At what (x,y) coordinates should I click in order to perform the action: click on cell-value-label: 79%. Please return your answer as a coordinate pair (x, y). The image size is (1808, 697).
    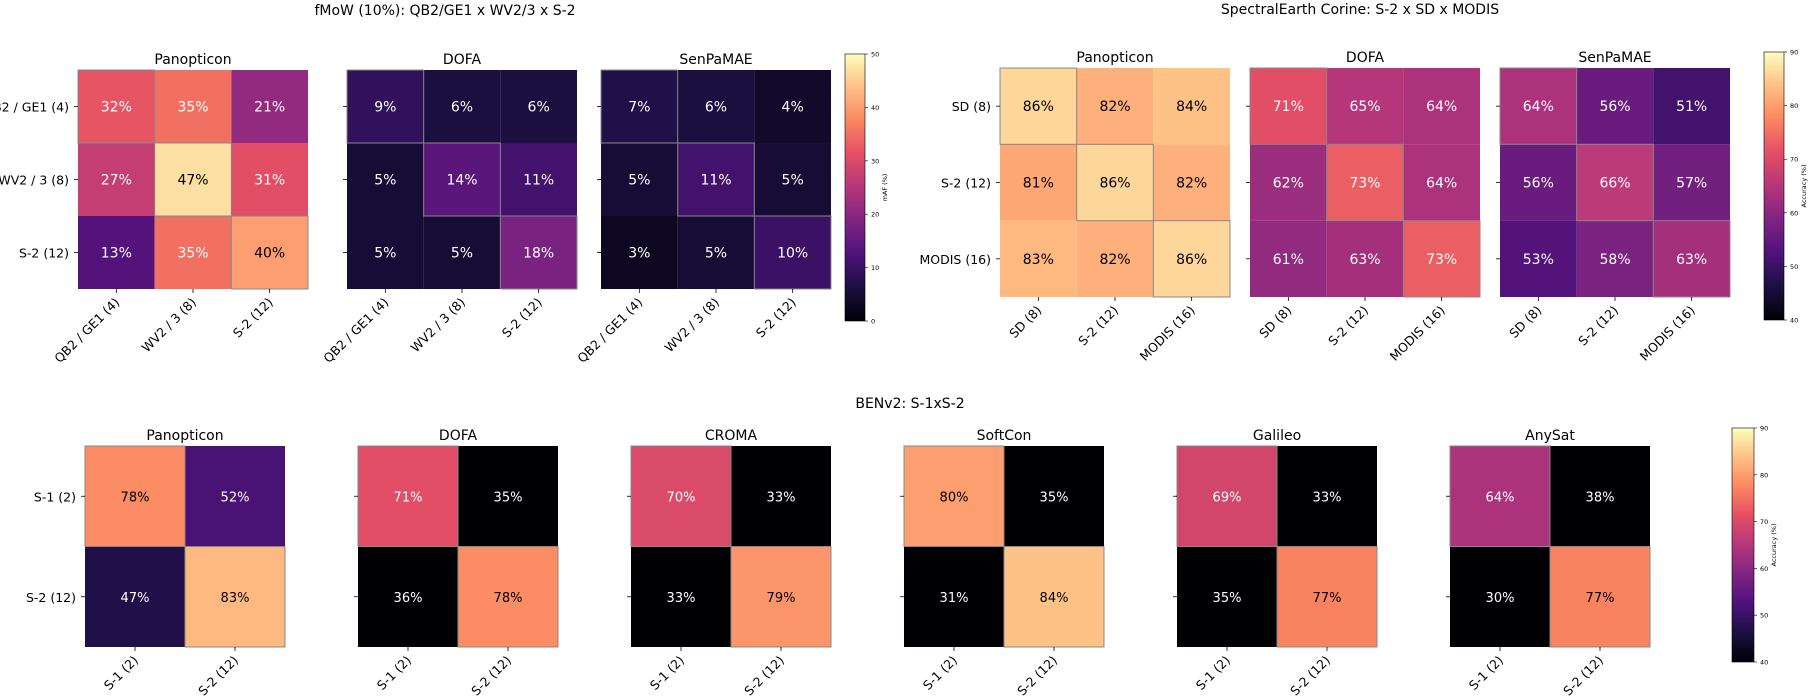
    Looking at the image, I should click on (781, 598).